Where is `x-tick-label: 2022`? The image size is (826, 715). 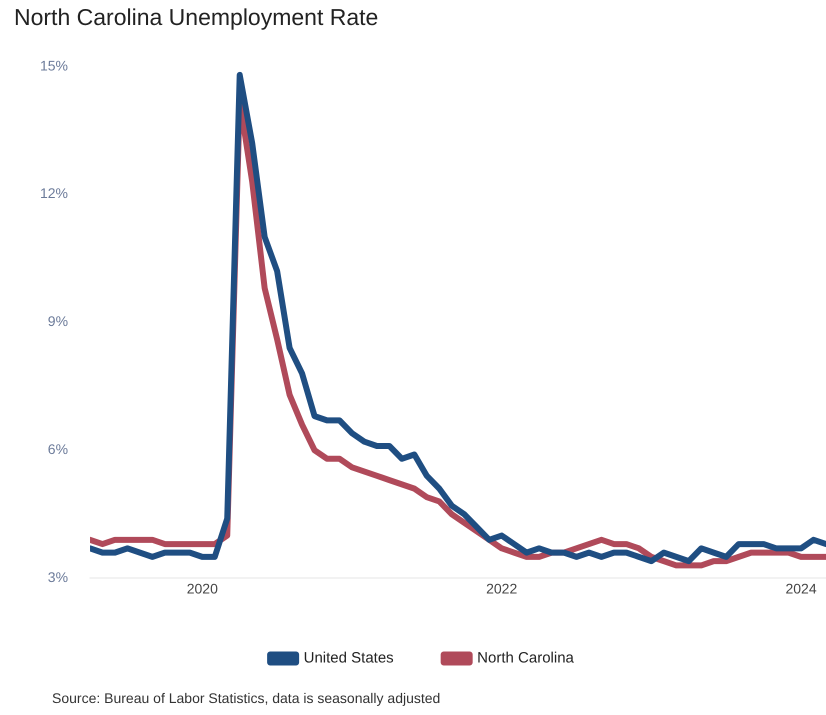
x-tick-label: 2022 is located at coordinates (502, 588).